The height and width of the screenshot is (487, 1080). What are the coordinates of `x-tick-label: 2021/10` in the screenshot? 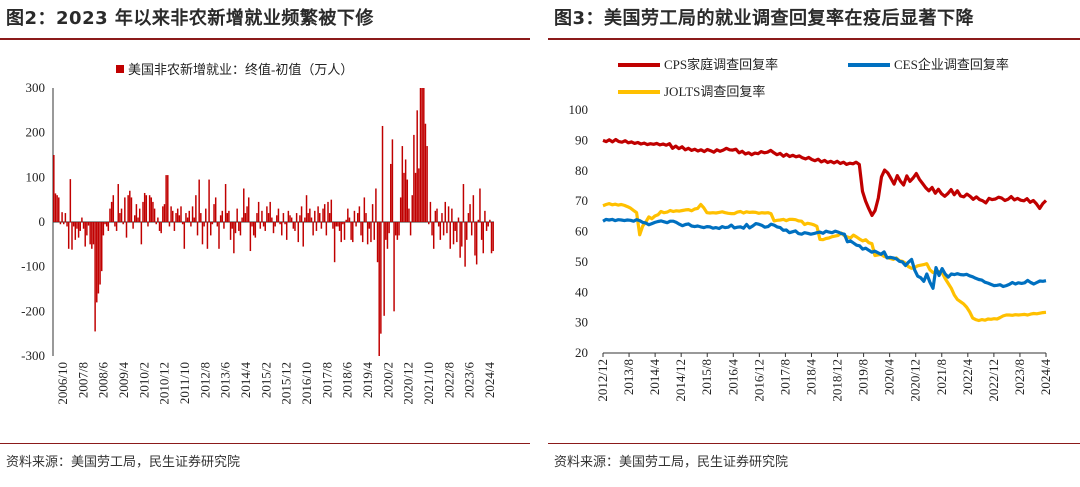 It's located at (428, 383).